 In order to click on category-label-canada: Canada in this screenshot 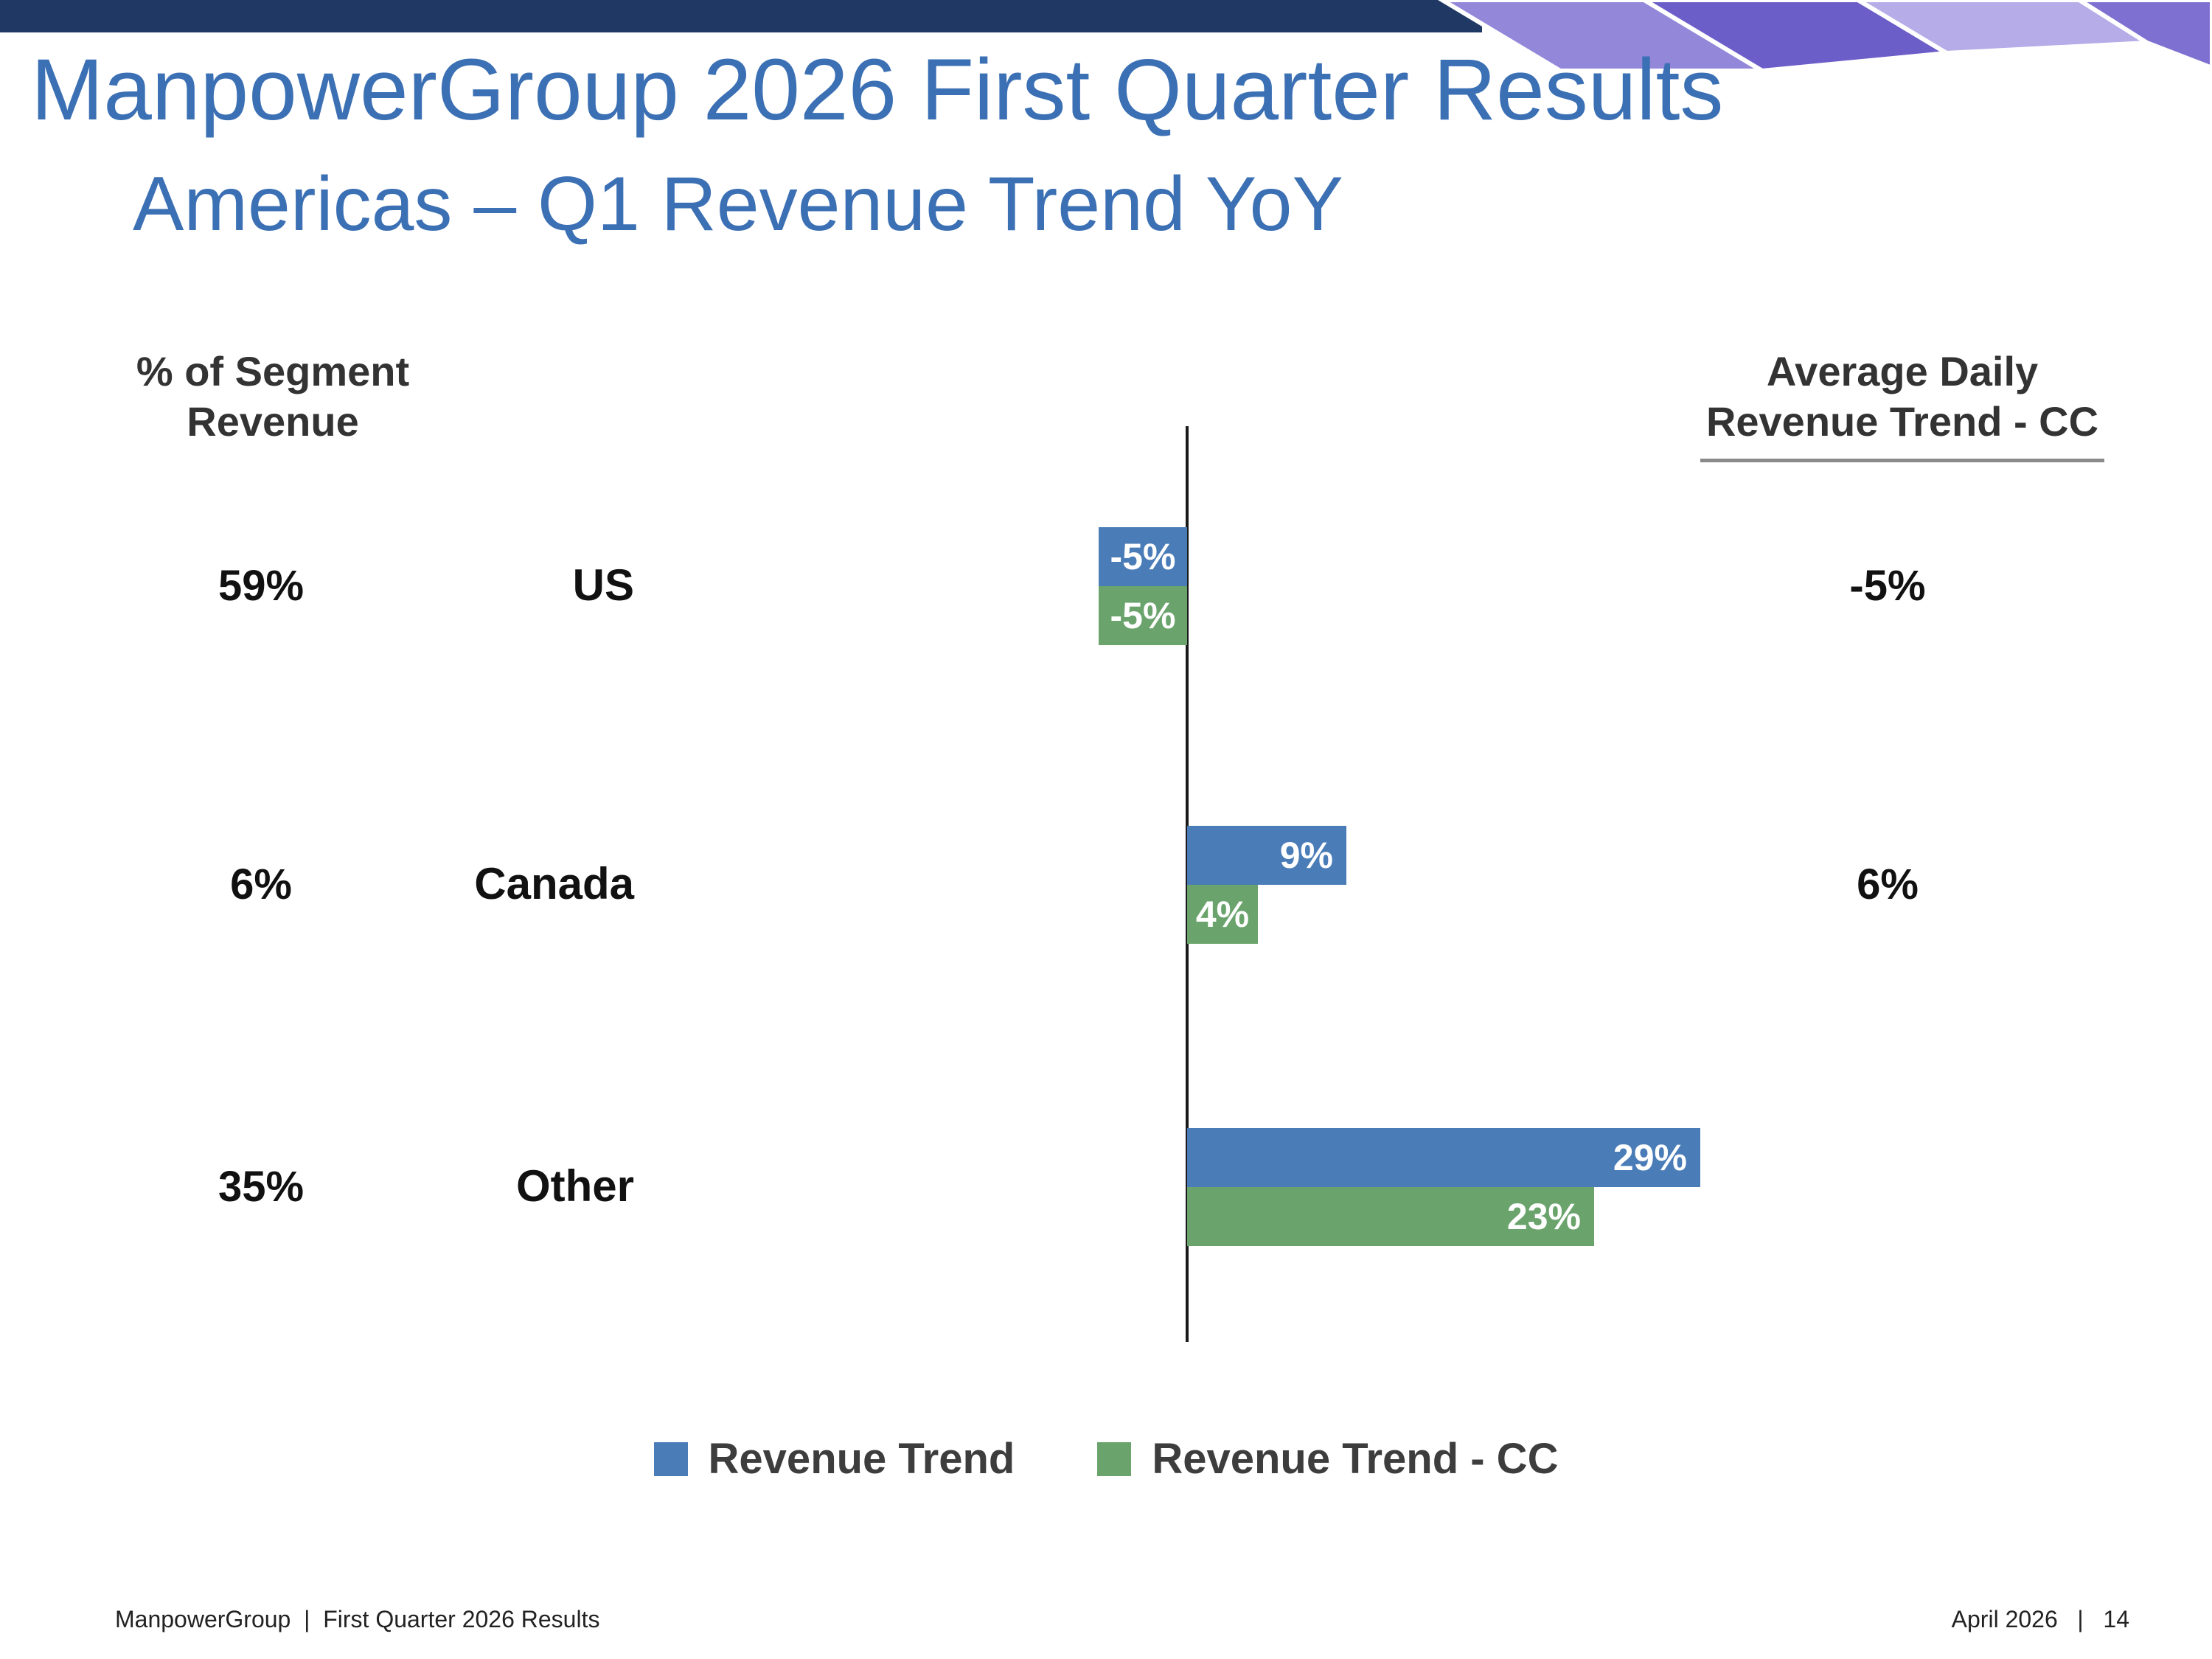, I will do `click(554, 883)`.